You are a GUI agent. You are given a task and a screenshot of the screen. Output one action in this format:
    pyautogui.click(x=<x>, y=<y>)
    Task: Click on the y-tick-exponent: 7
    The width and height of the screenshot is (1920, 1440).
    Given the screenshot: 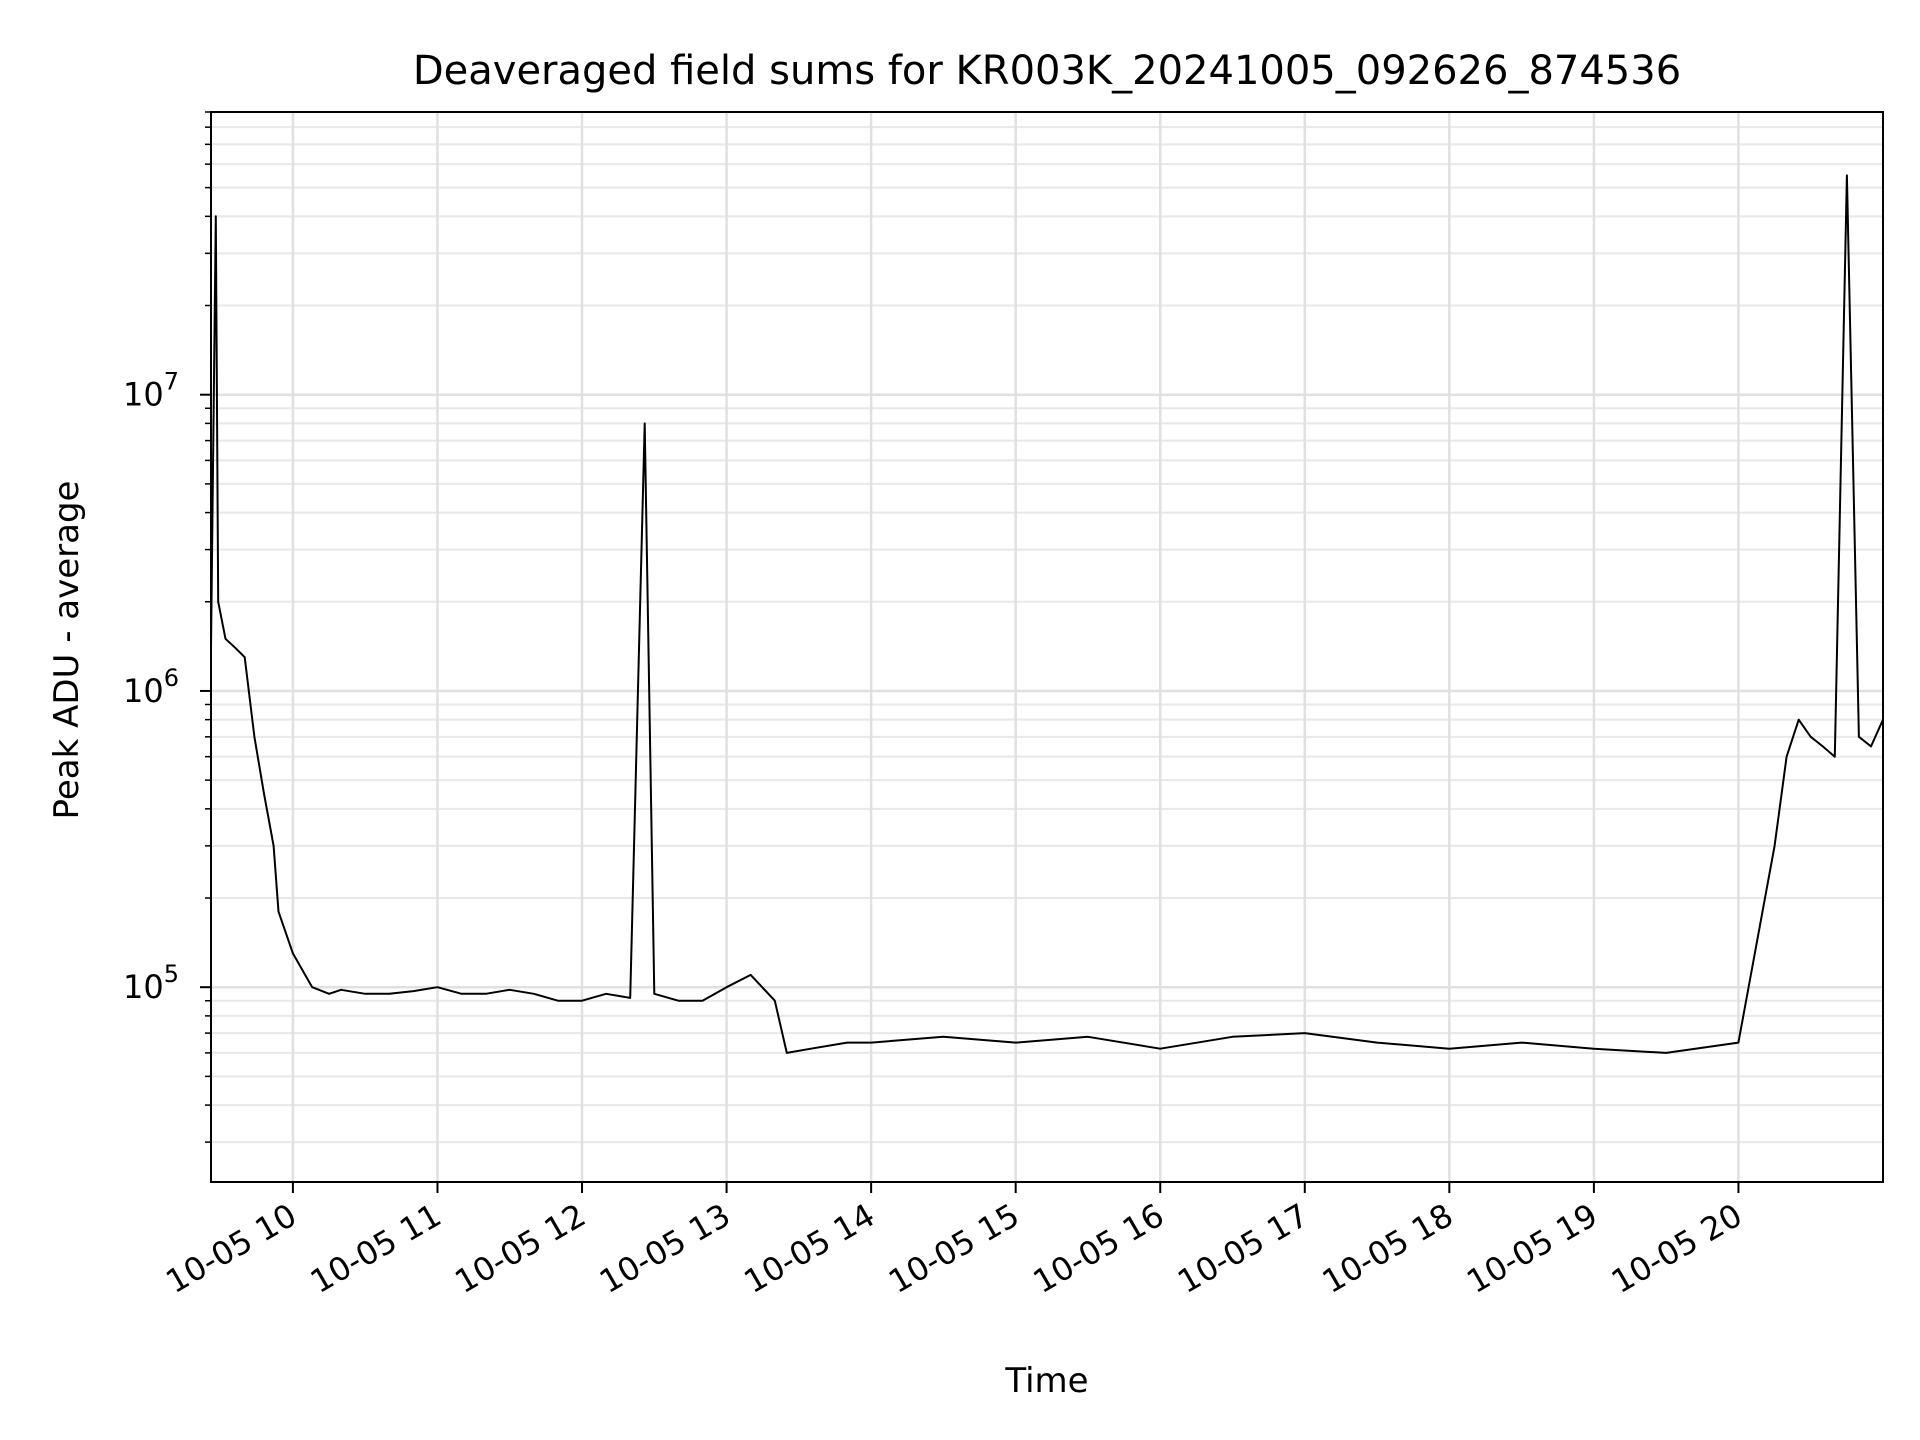 What is the action you would take?
    pyautogui.click(x=171, y=382)
    